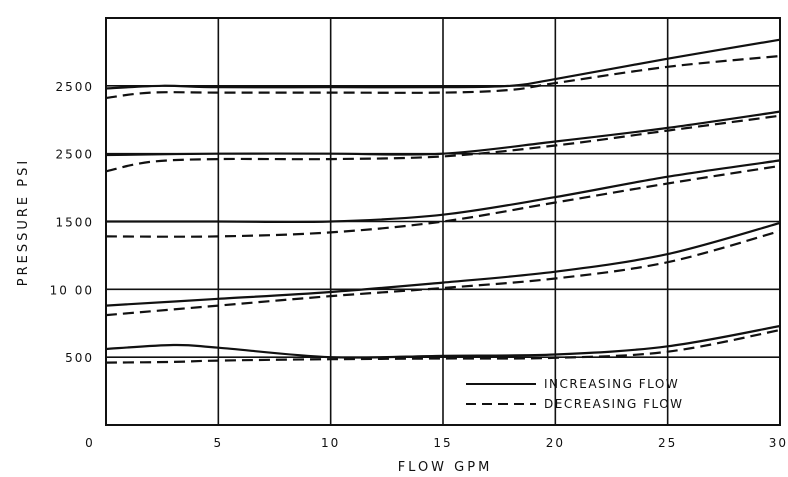 This screenshot has height=477, width=788. What do you see at coordinates (74, 223) in the screenshot?
I see `y-tick-label-2: 1500` at bounding box center [74, 223].